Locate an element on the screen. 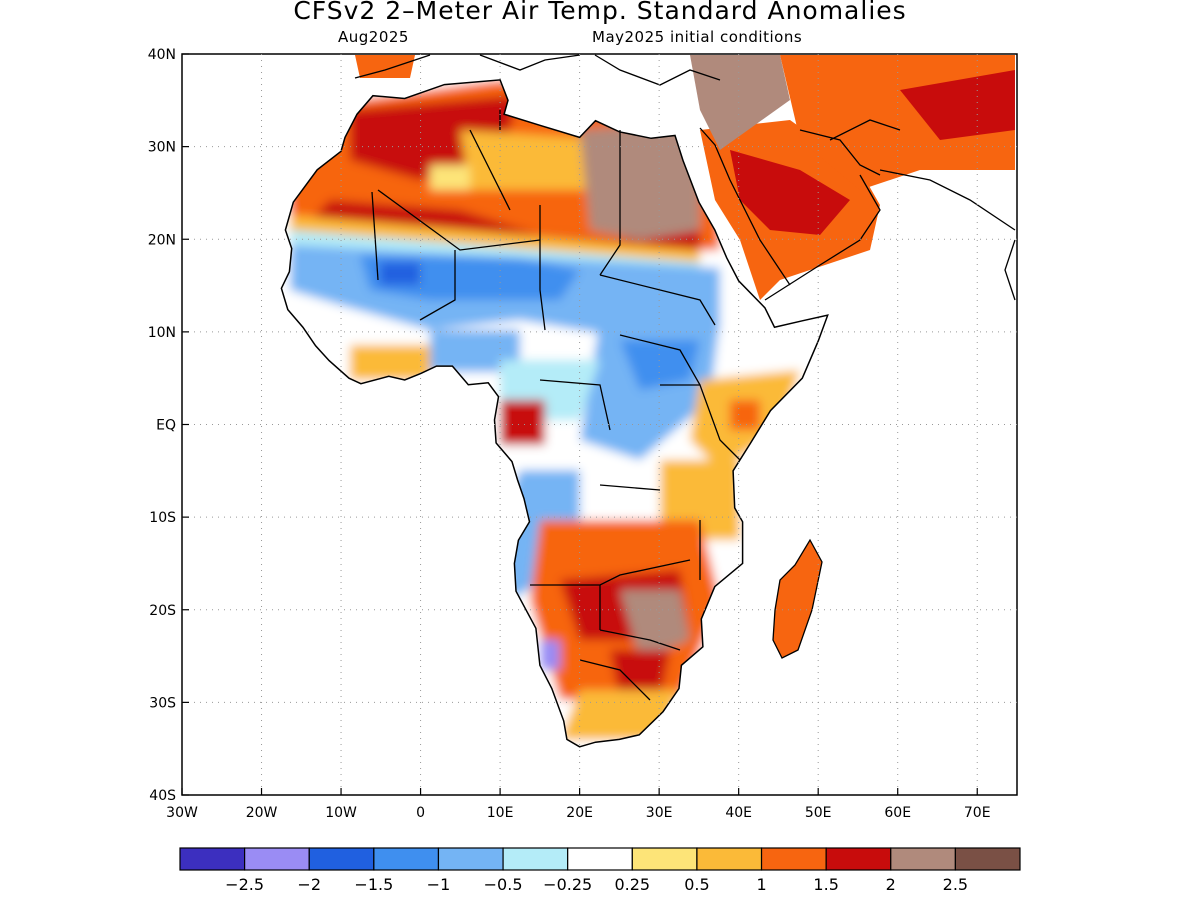 The image size is (1200, 900). x-tick-label: 30E is located at coordinates (659, 813).